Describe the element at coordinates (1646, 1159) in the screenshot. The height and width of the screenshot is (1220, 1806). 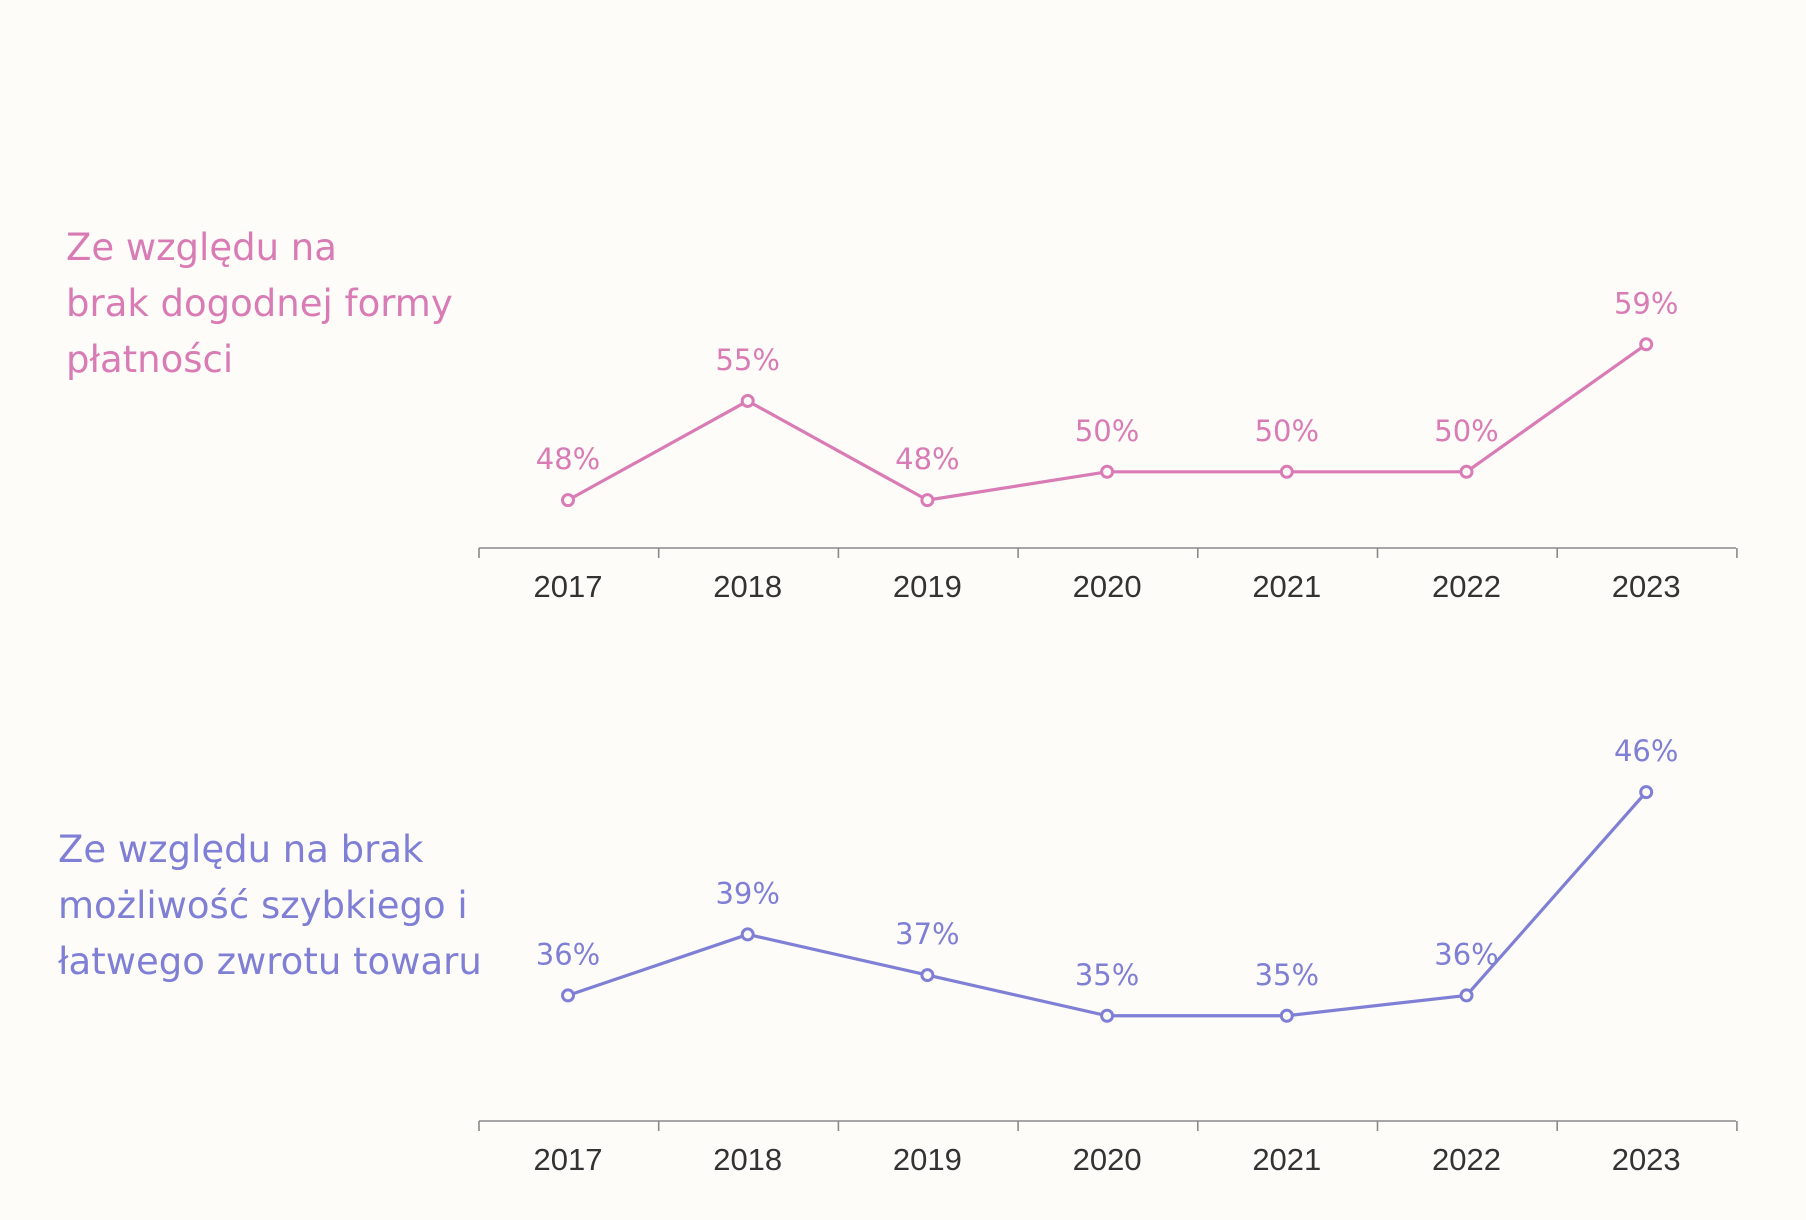
I see `chart-2-tick-label: 2023` at that location.